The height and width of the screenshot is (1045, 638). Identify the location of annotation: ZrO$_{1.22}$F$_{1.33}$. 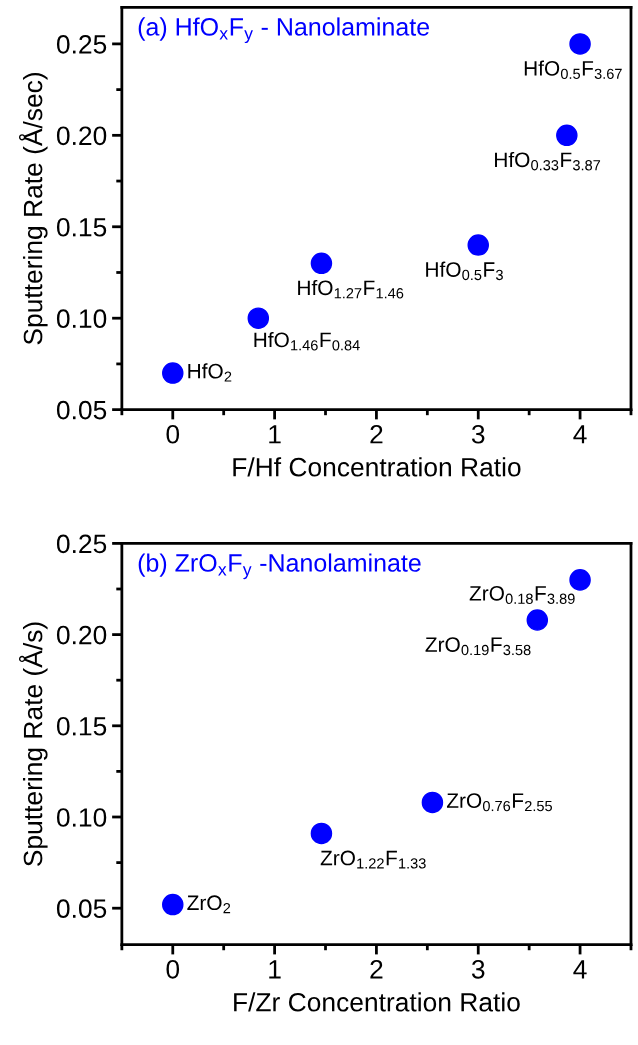
(373, 859).